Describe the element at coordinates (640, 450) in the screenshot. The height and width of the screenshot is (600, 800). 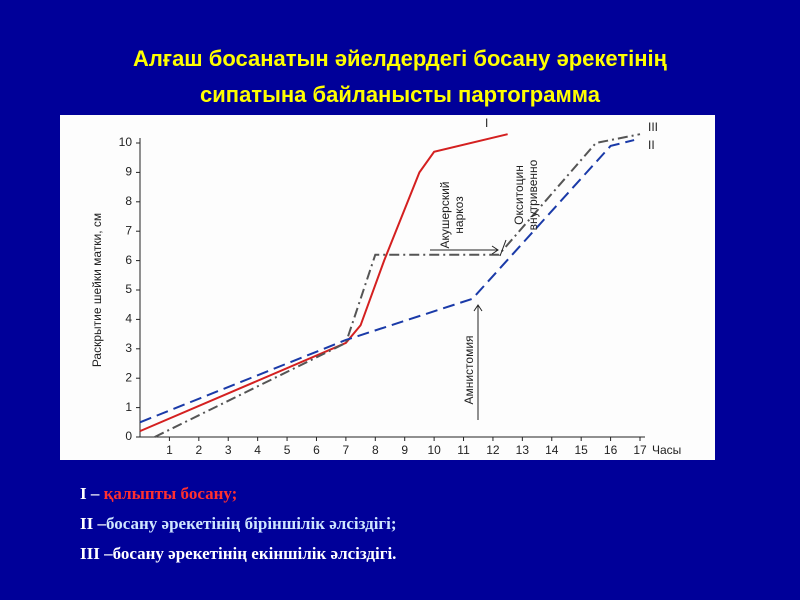
I see `x-tick-label: 17` at that location.